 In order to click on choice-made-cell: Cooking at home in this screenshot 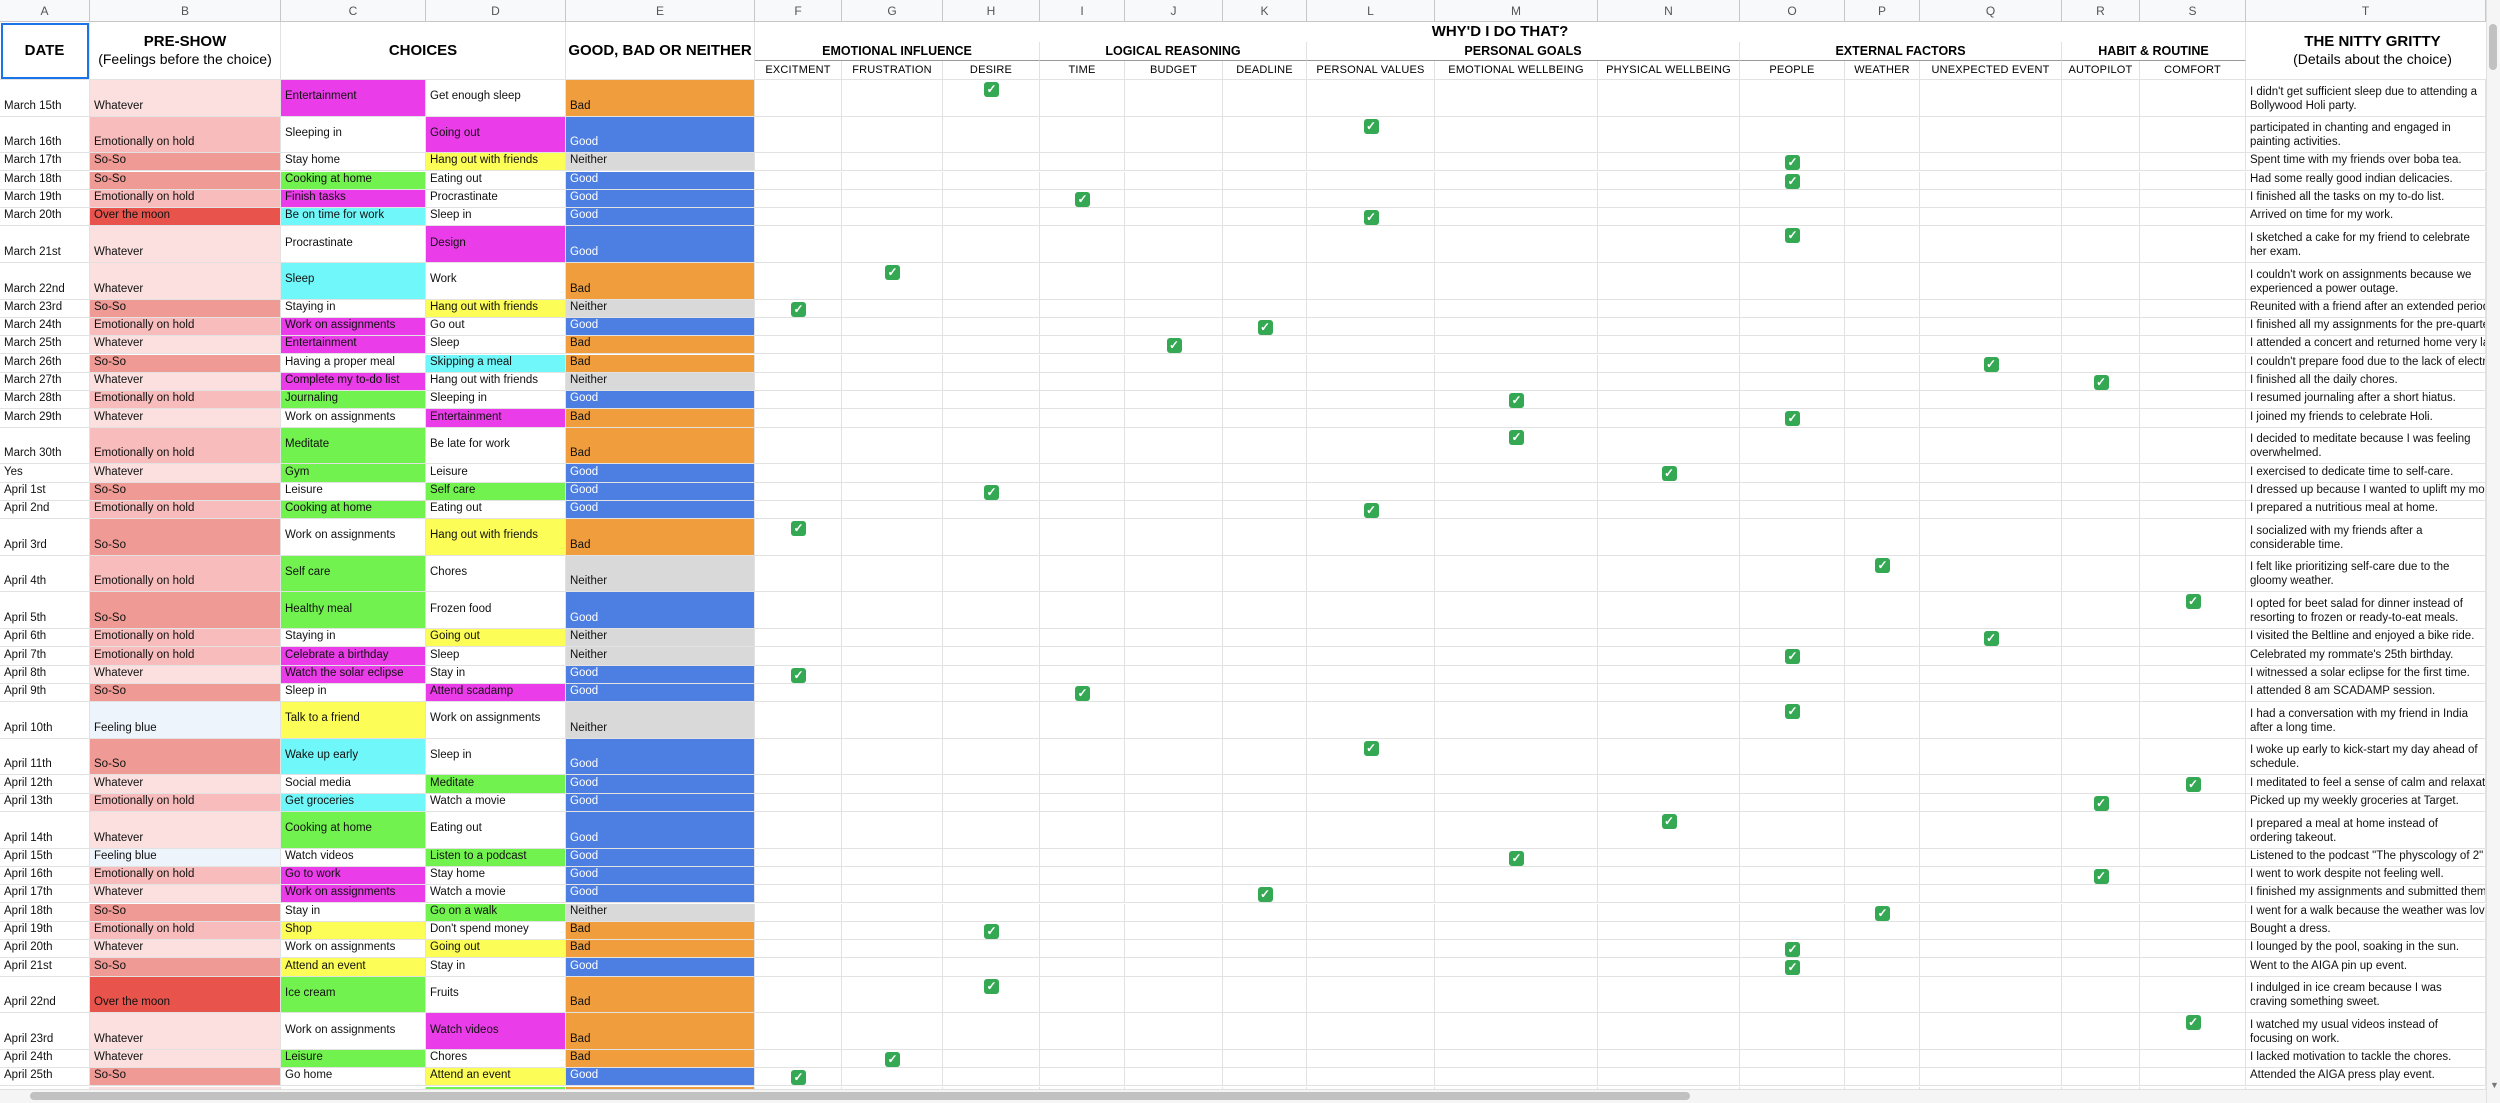, I will do `click(353, 180)`.